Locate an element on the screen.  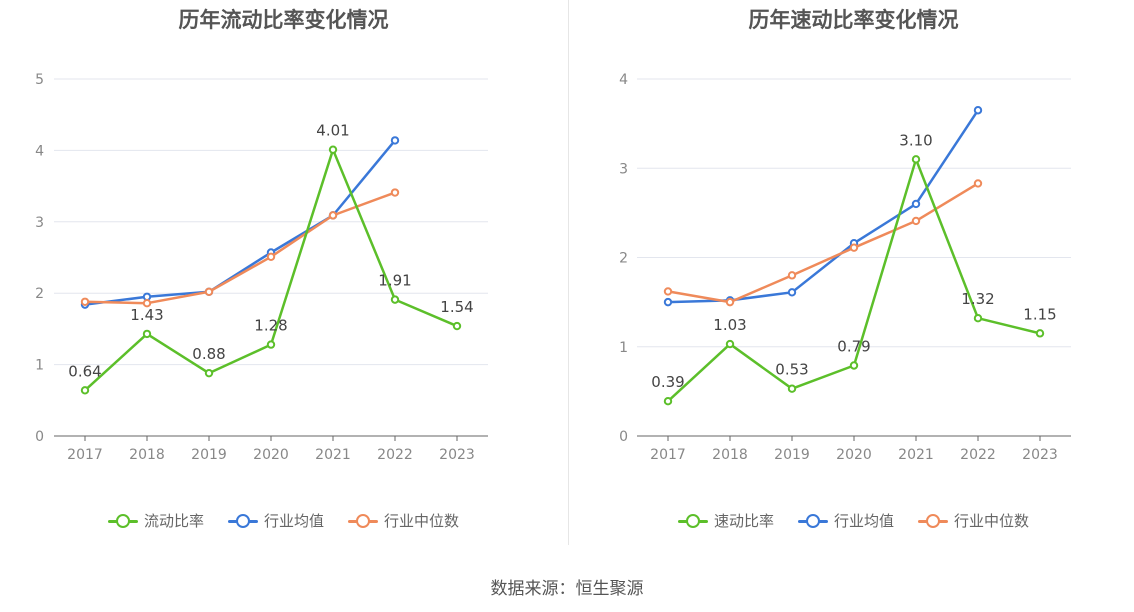
data-label: 1.28 is located at coordinates (270, 326).